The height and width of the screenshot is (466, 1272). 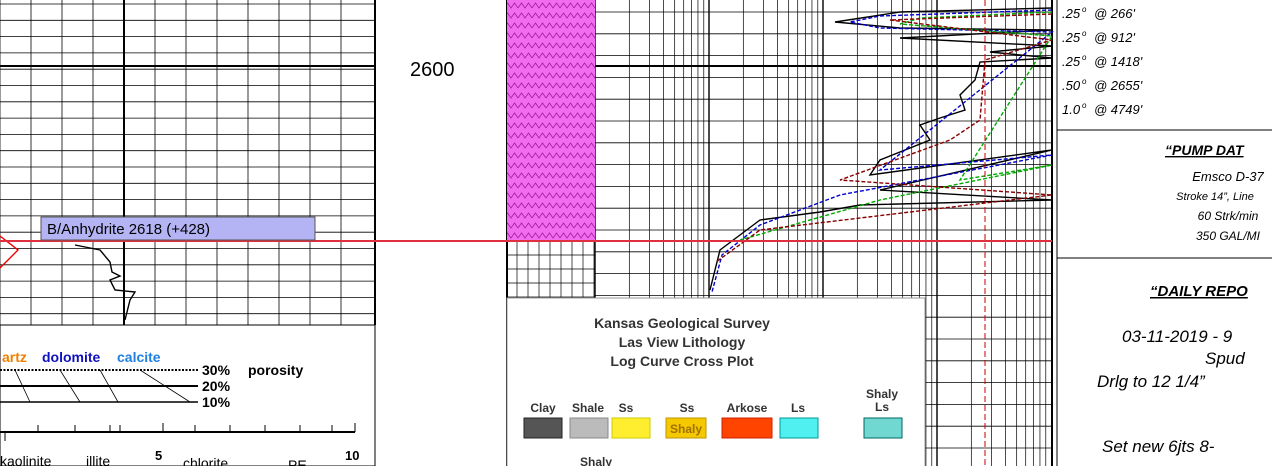 I want to click on deviation-depth: @ 1418', so click(x=1118, y=61).